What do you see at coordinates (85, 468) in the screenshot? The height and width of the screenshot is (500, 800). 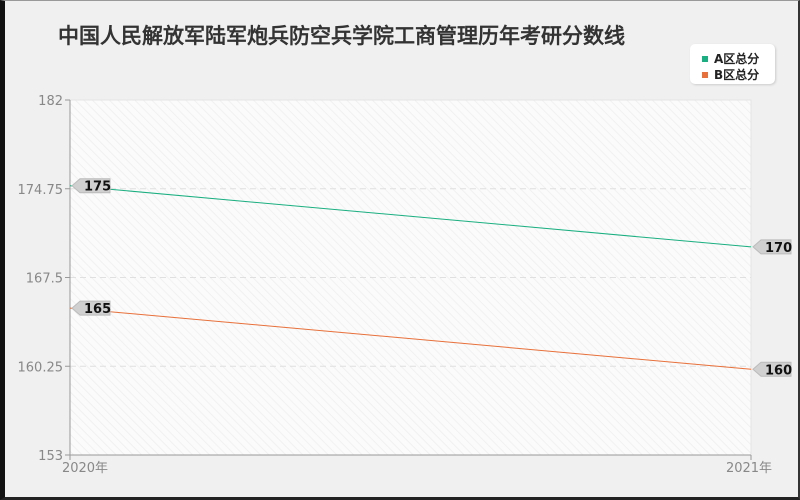 I see `x-tick-label: 2020年` at bounding box center [85, 468].